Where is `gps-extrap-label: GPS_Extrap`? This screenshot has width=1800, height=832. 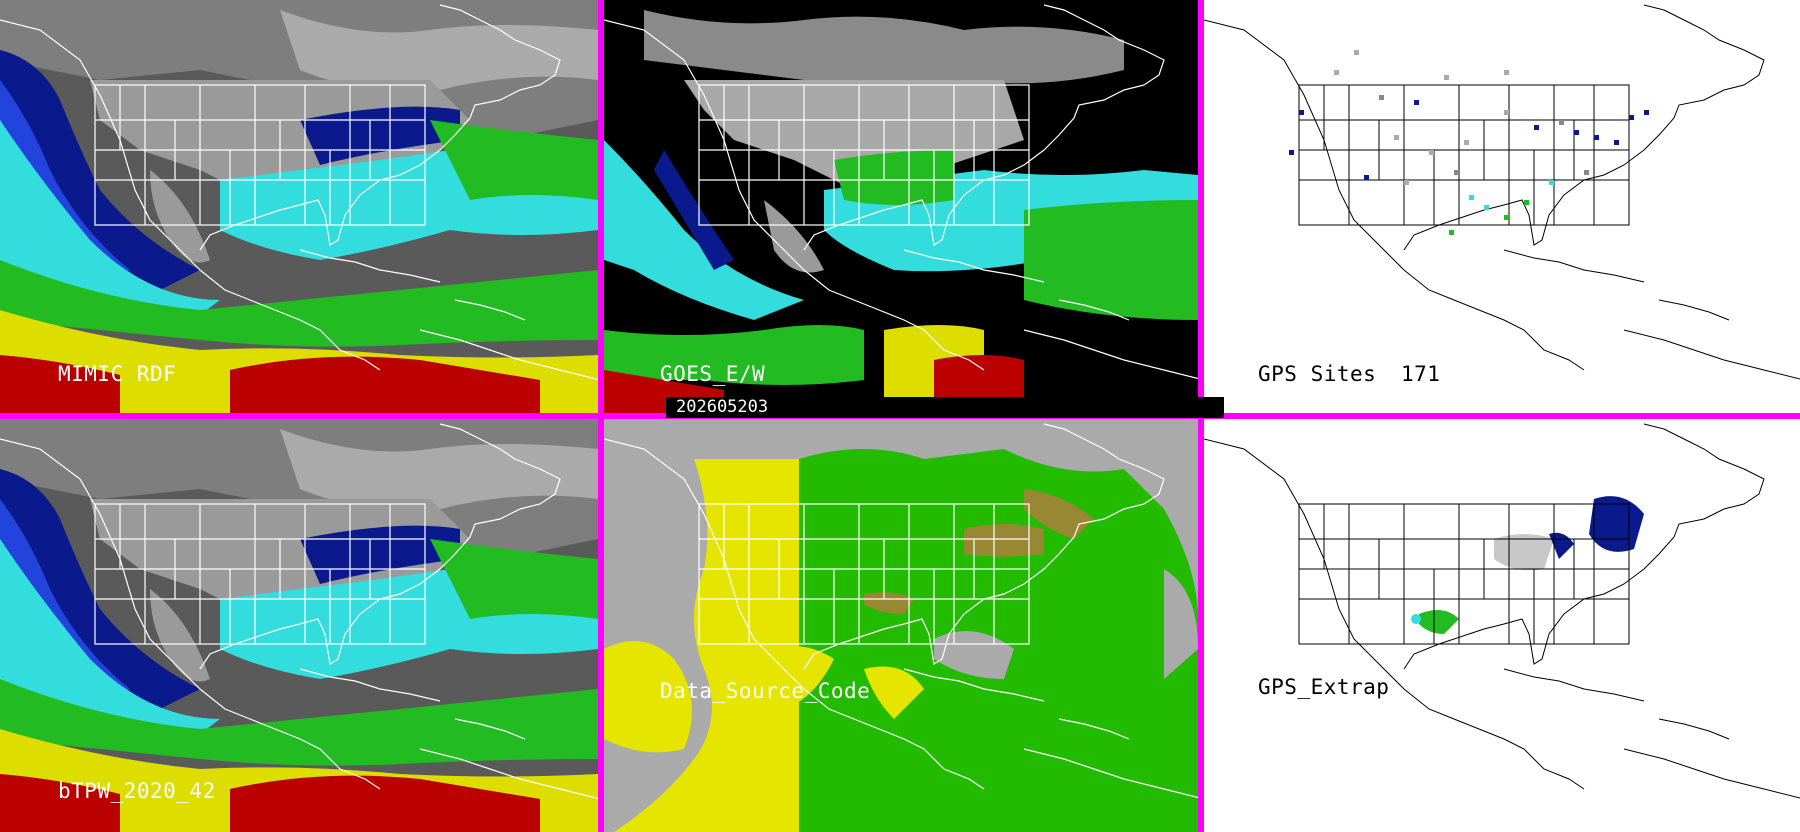 gps-extrap-label: GPS_Extrap is located at coordinates (1324, 687).